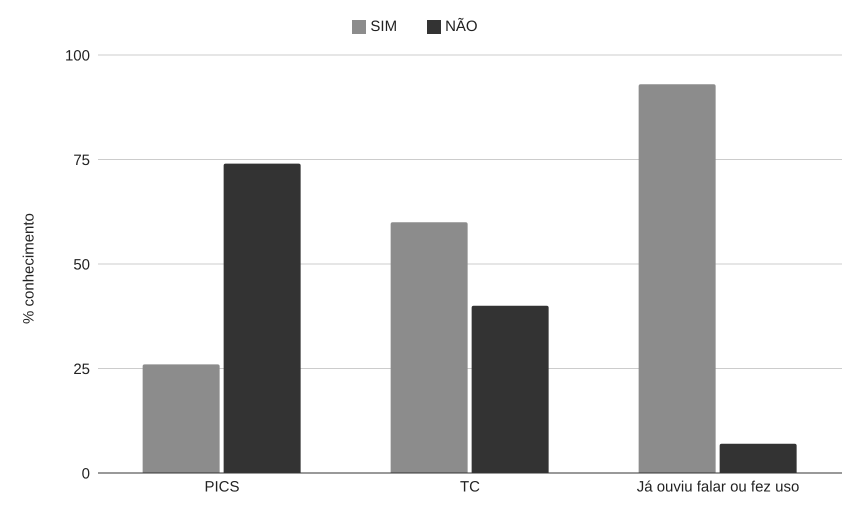  Describe the element at coordinates (81, 369) in the screenshot. I see `y-tick-label: 25` at that location.